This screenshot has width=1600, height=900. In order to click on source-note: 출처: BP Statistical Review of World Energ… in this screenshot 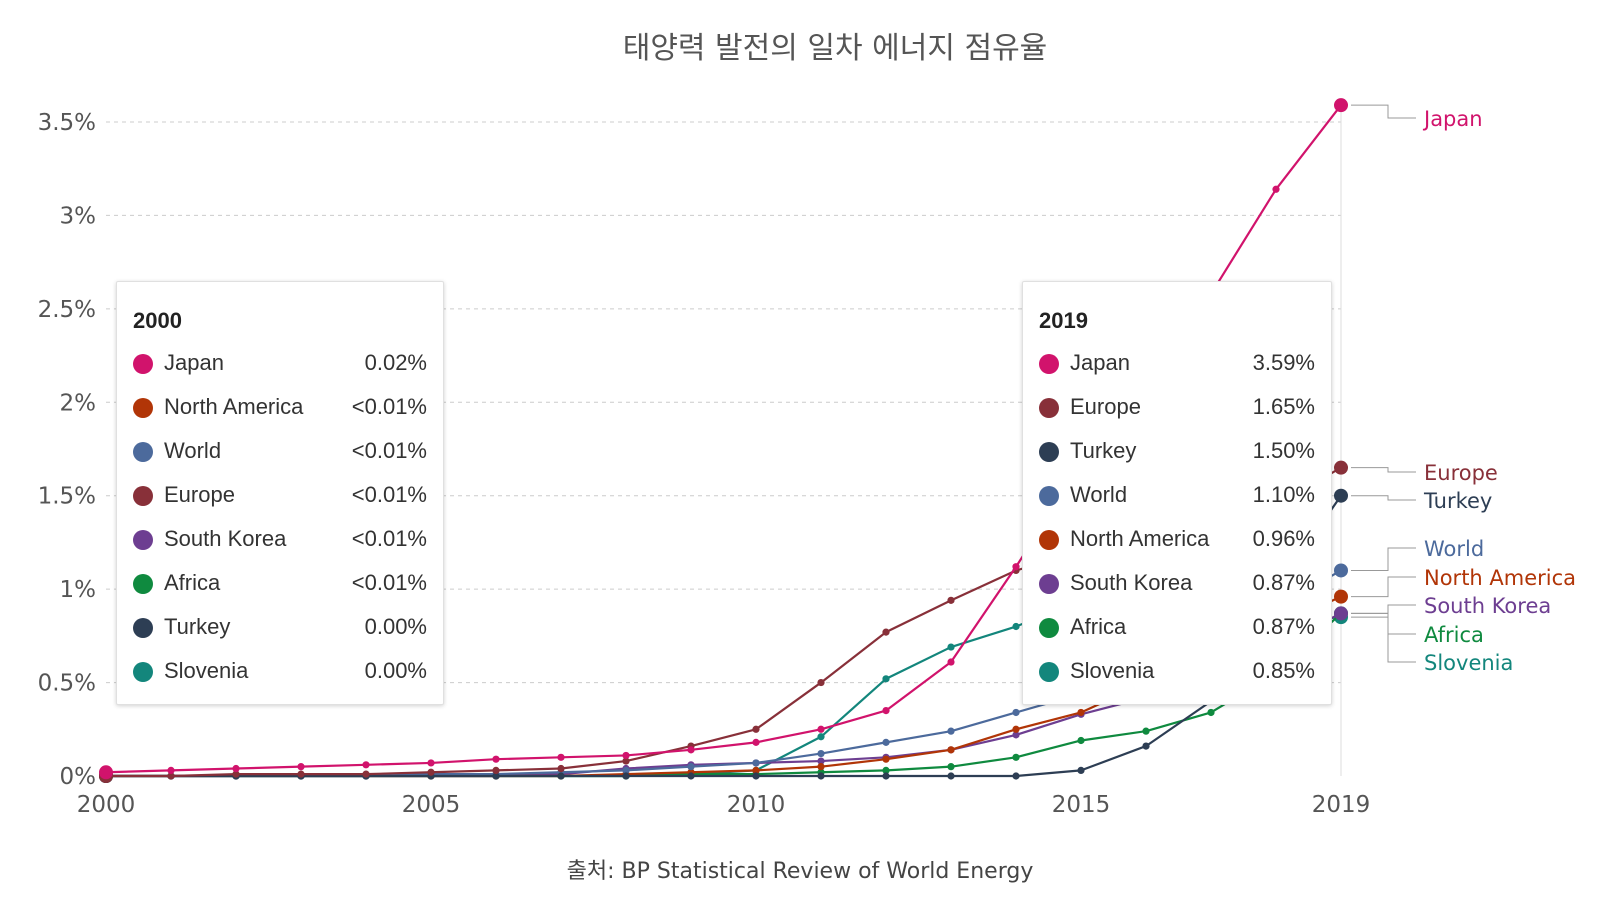, I will do `click(800, 871)`.